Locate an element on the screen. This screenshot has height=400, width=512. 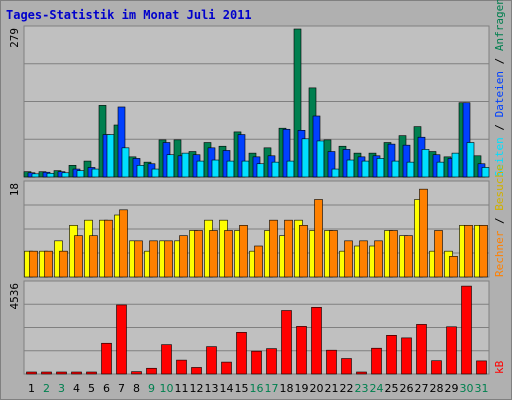
legend-mid: Rechner / Besuche is located at coordinates (499, 220).